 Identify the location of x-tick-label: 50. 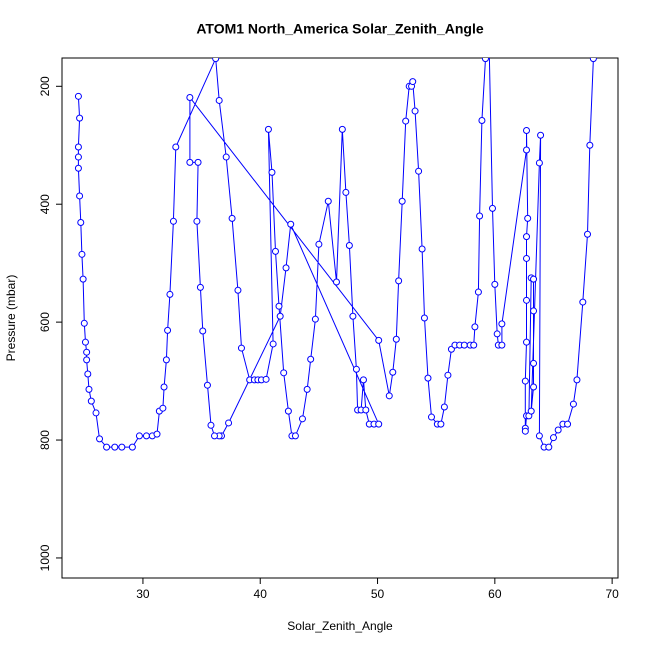
(378, 594).